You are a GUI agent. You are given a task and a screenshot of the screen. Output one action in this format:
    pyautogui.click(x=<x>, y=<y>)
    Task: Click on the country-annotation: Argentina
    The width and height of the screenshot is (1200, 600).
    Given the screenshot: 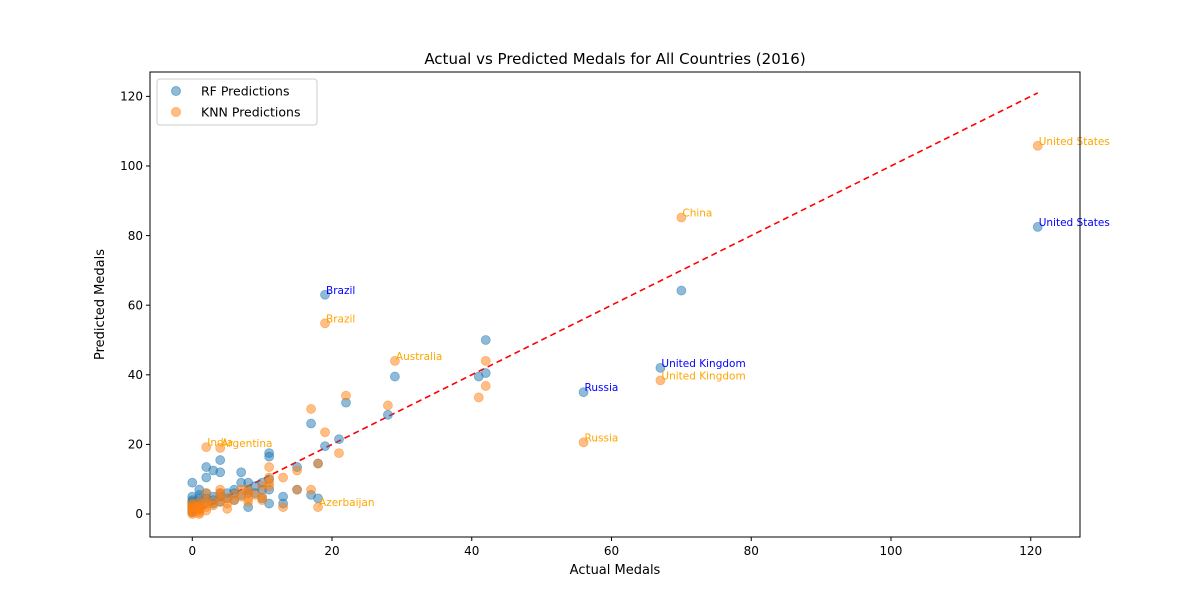 What is the action you would take?
    pyautogui.click(x=246, y=444)
    